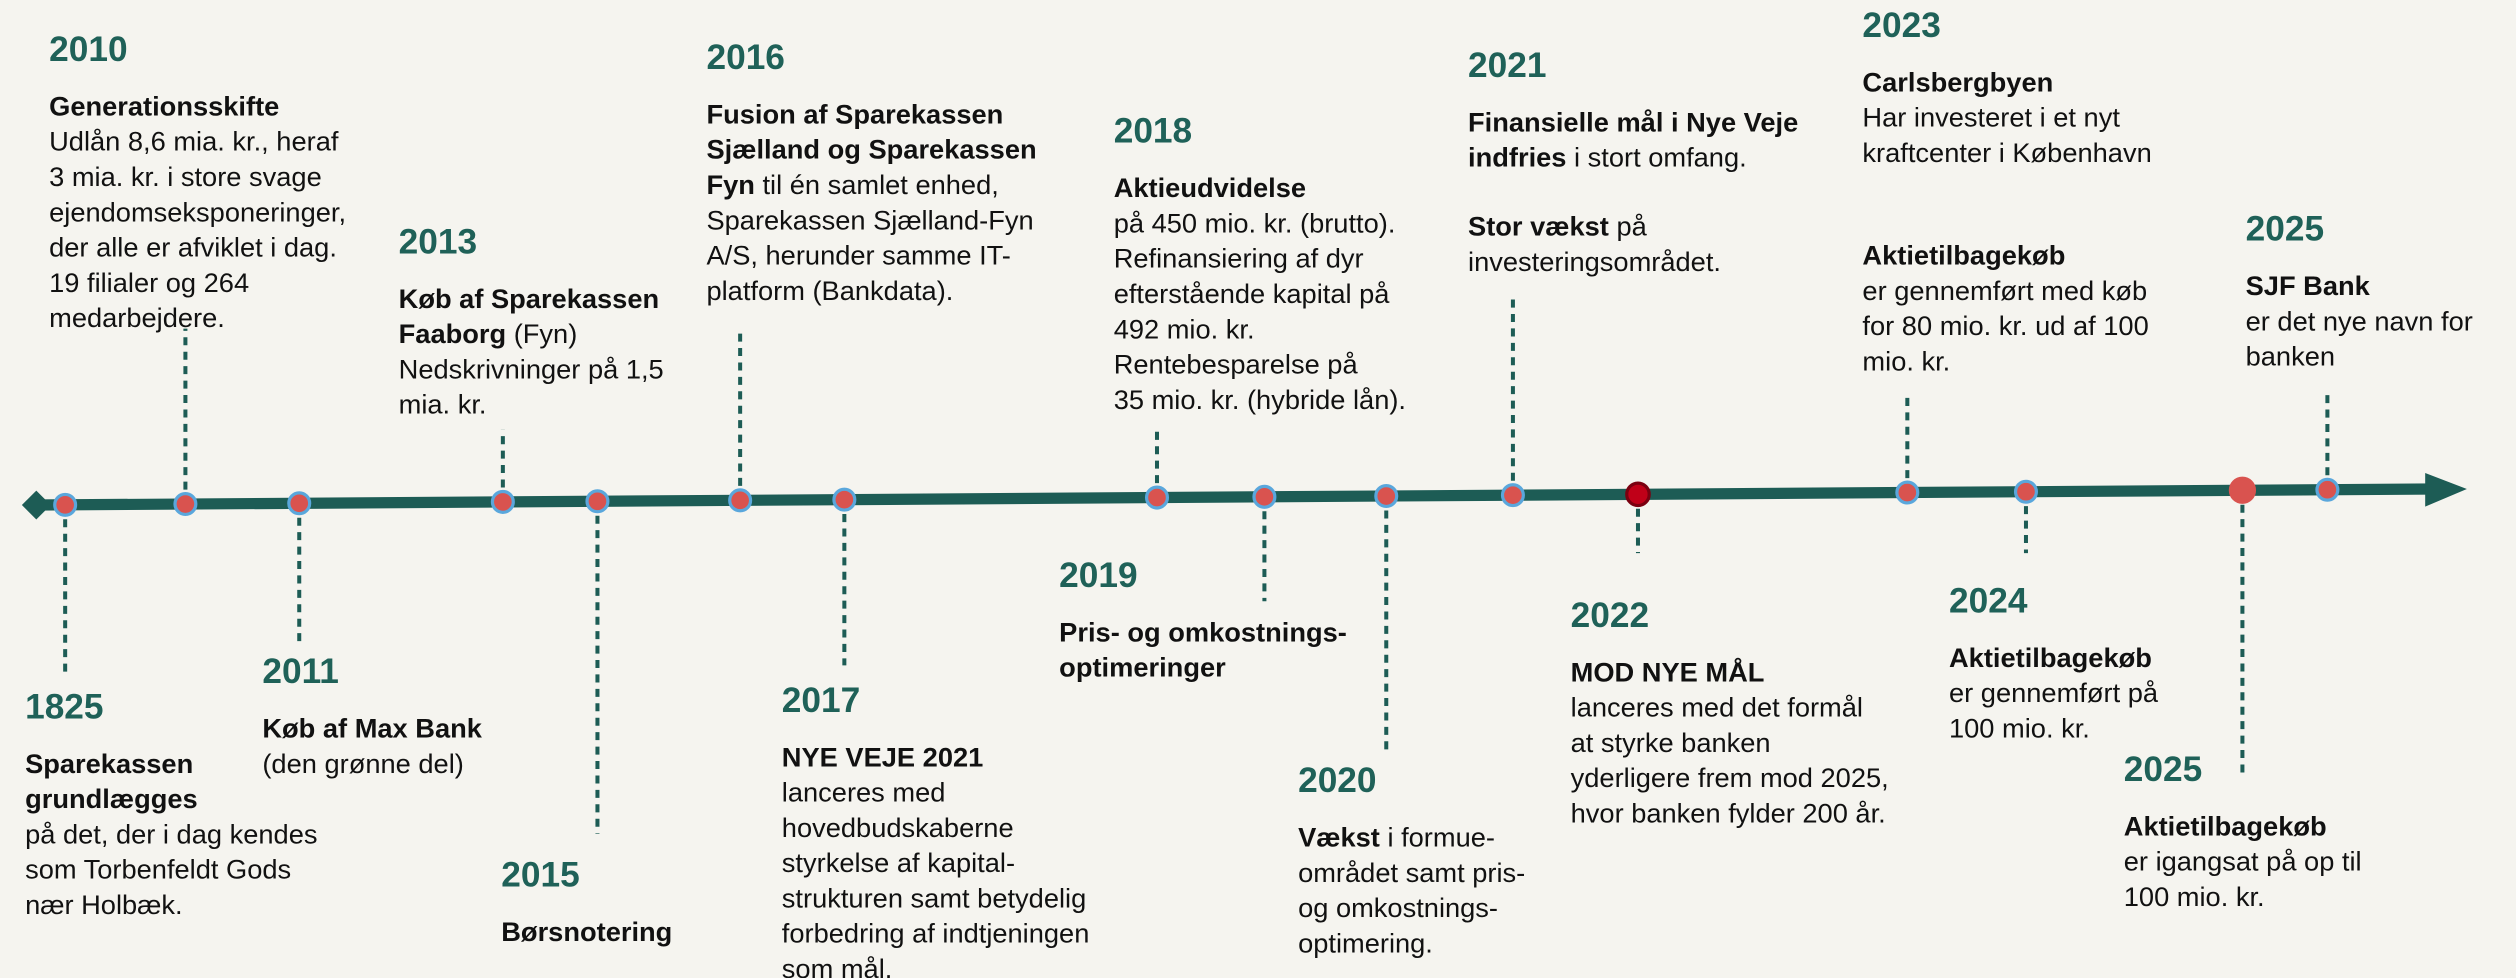  I want to click on event-text-line: mia. kr., so click(443, 404).